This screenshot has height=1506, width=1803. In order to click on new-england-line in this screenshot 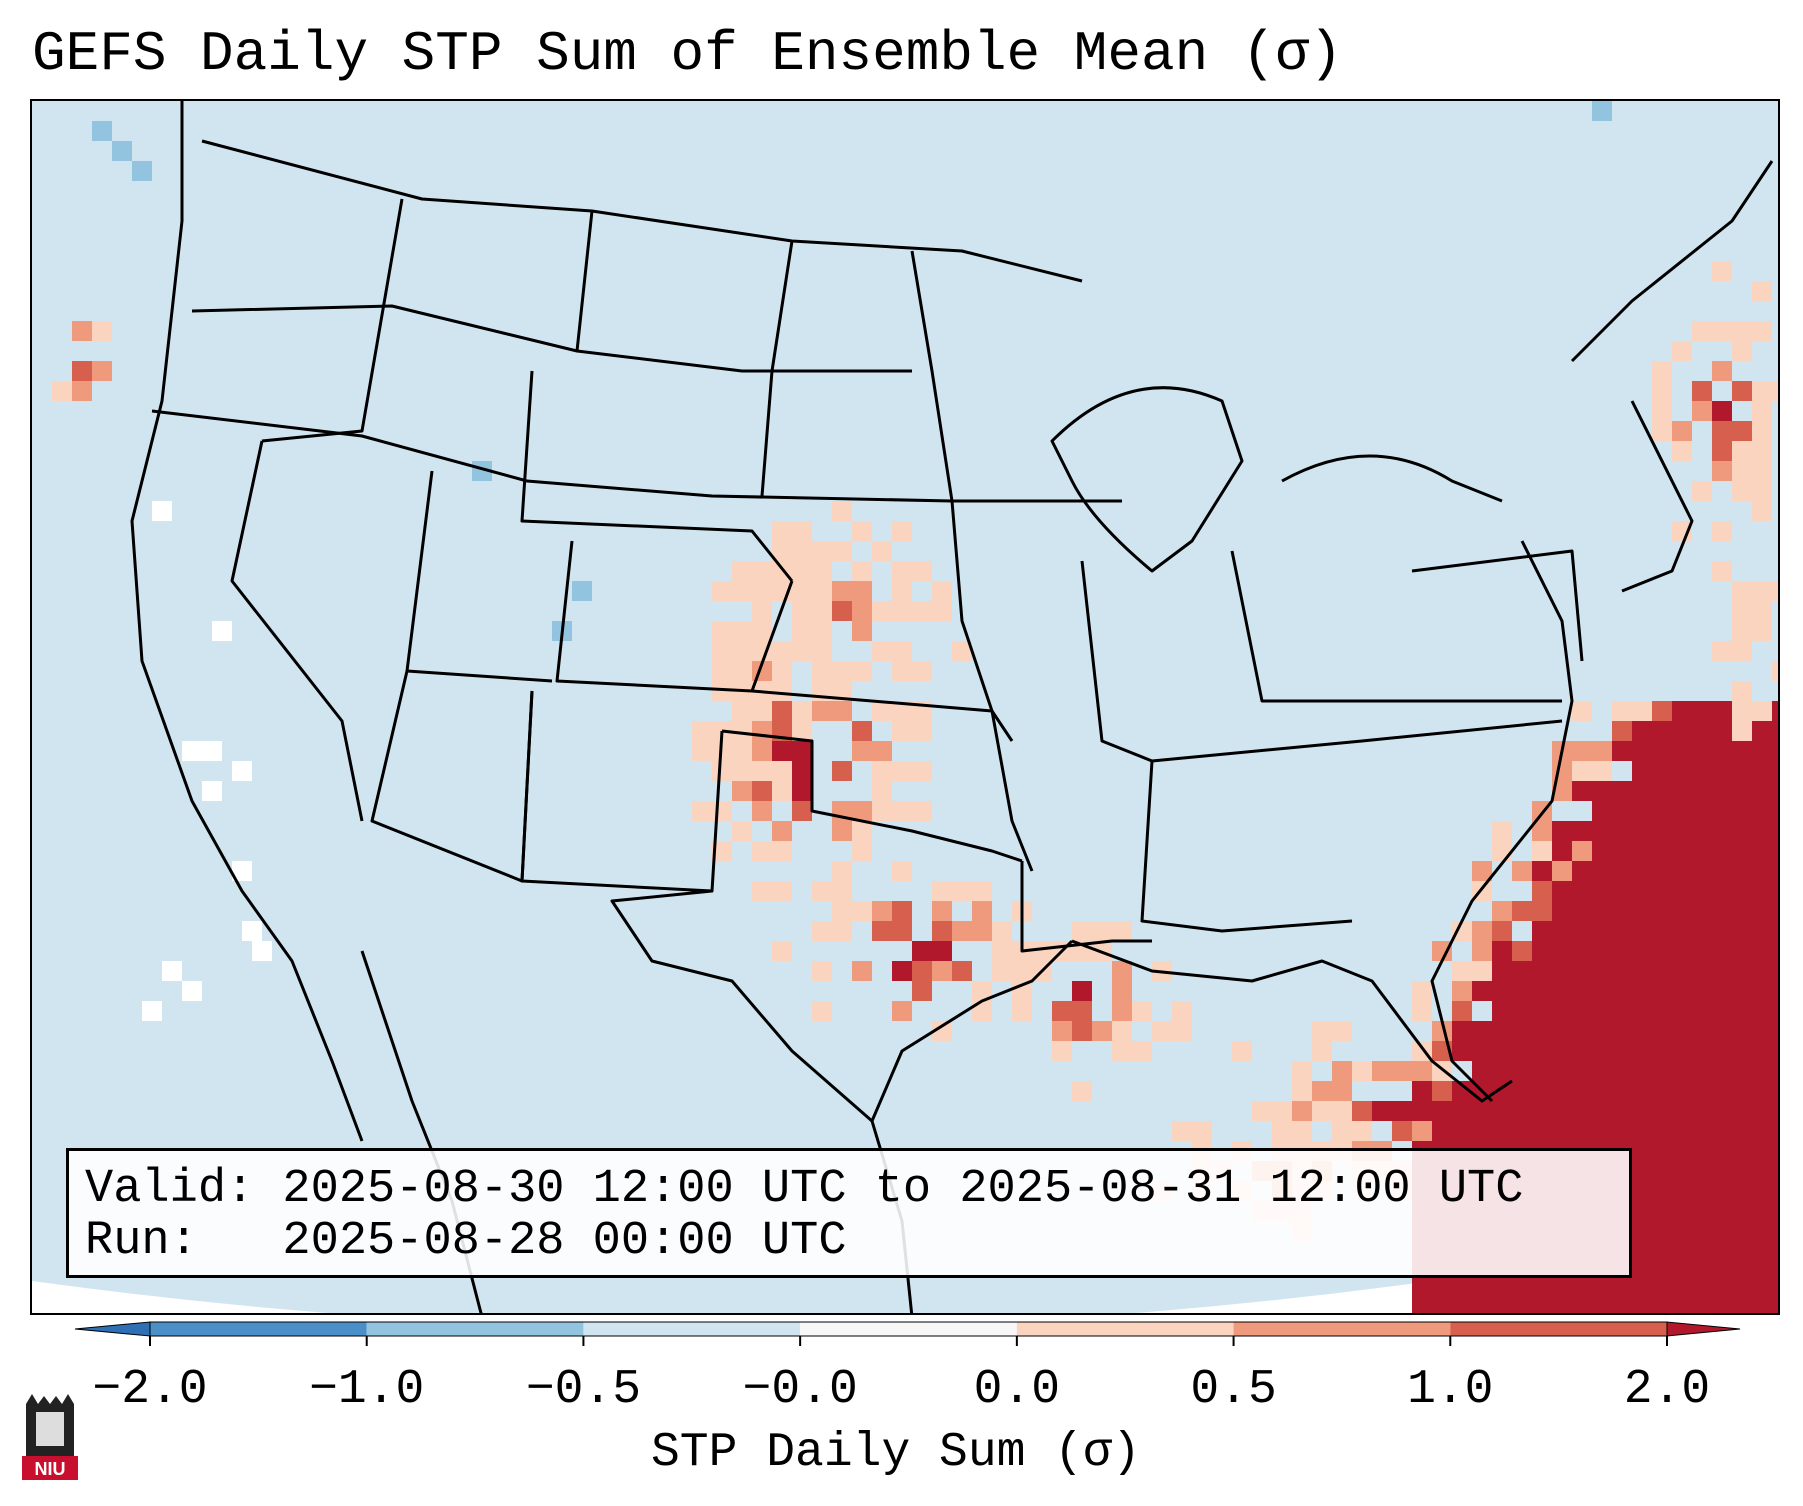, I will do `click(1657, 496)`.